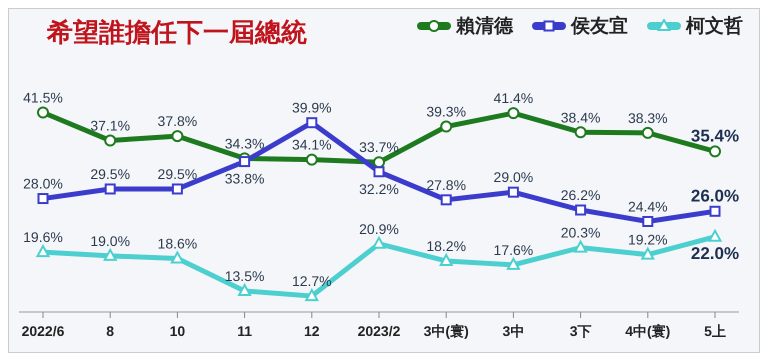 The image size is (768, 361). What do you see at coordinates (581, 330) in the screenshot?
I see `x-tick-label: 3下` at bounding box center [581, 330].